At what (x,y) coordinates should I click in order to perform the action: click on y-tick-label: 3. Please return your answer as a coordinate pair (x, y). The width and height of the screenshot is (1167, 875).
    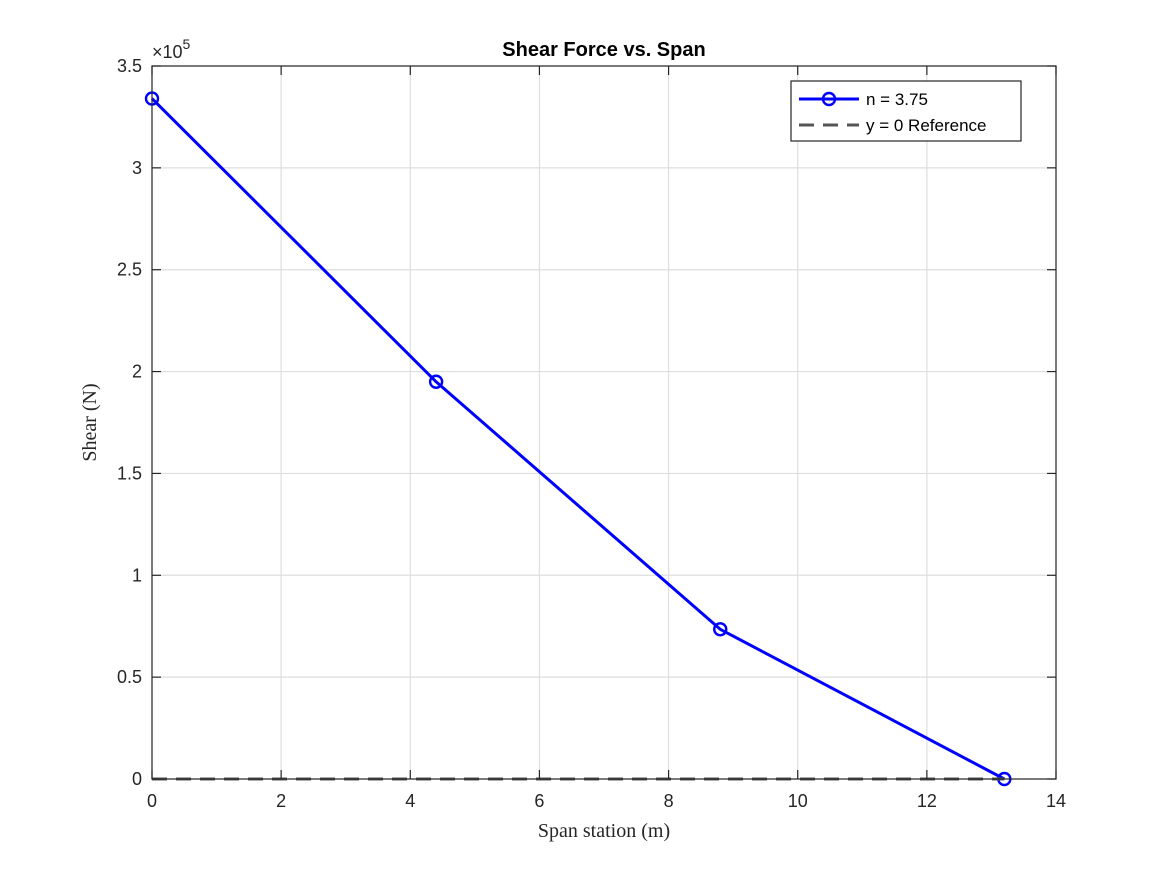
    Looking at the image, I should click on (137, 168).